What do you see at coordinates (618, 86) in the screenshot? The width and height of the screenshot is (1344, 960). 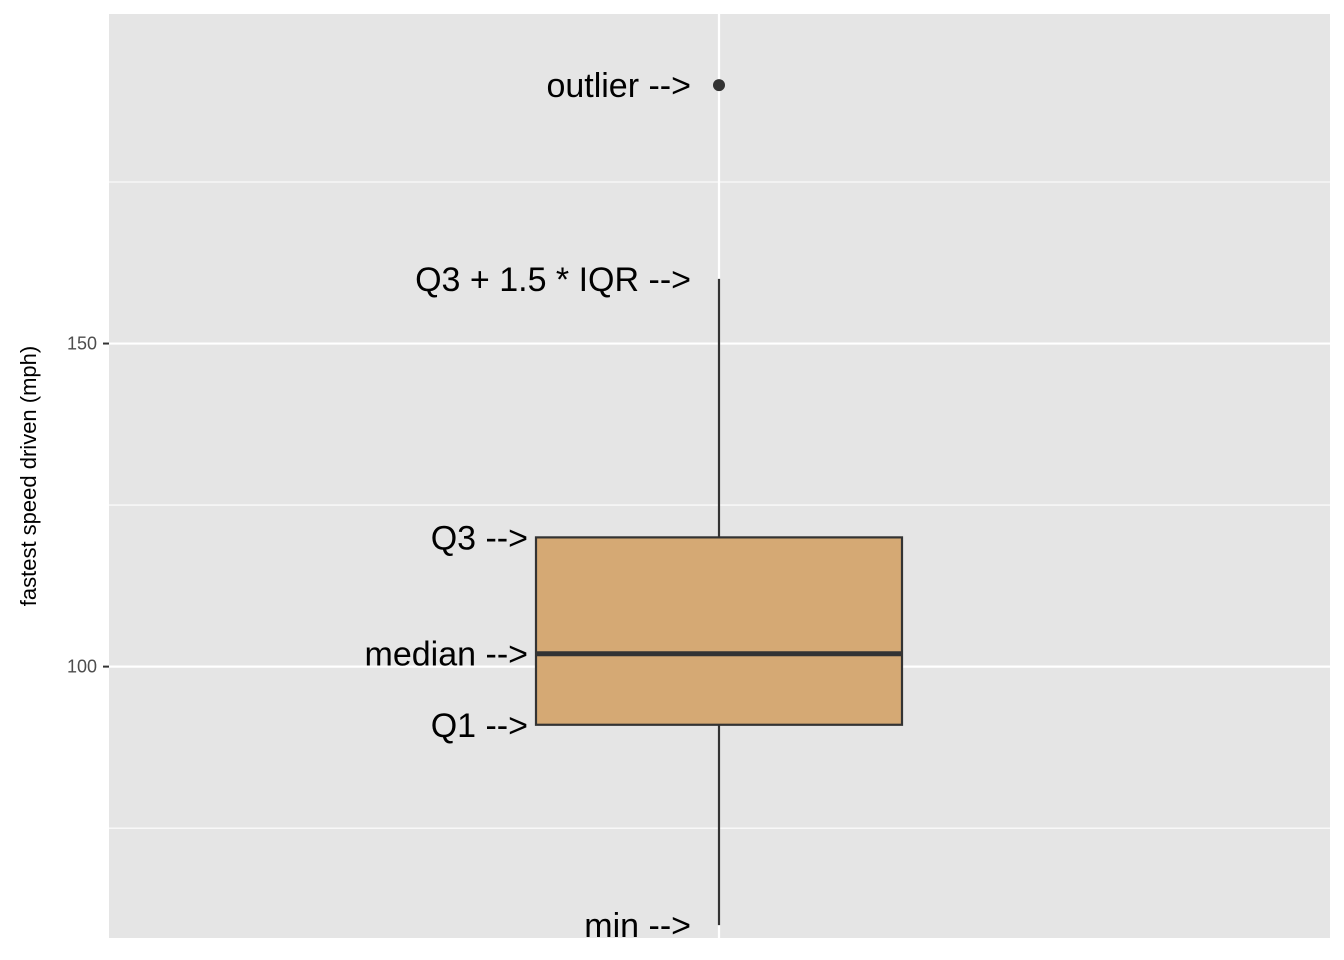 I see `annotation-label: outlier -->` at bounding box center [618, 86].